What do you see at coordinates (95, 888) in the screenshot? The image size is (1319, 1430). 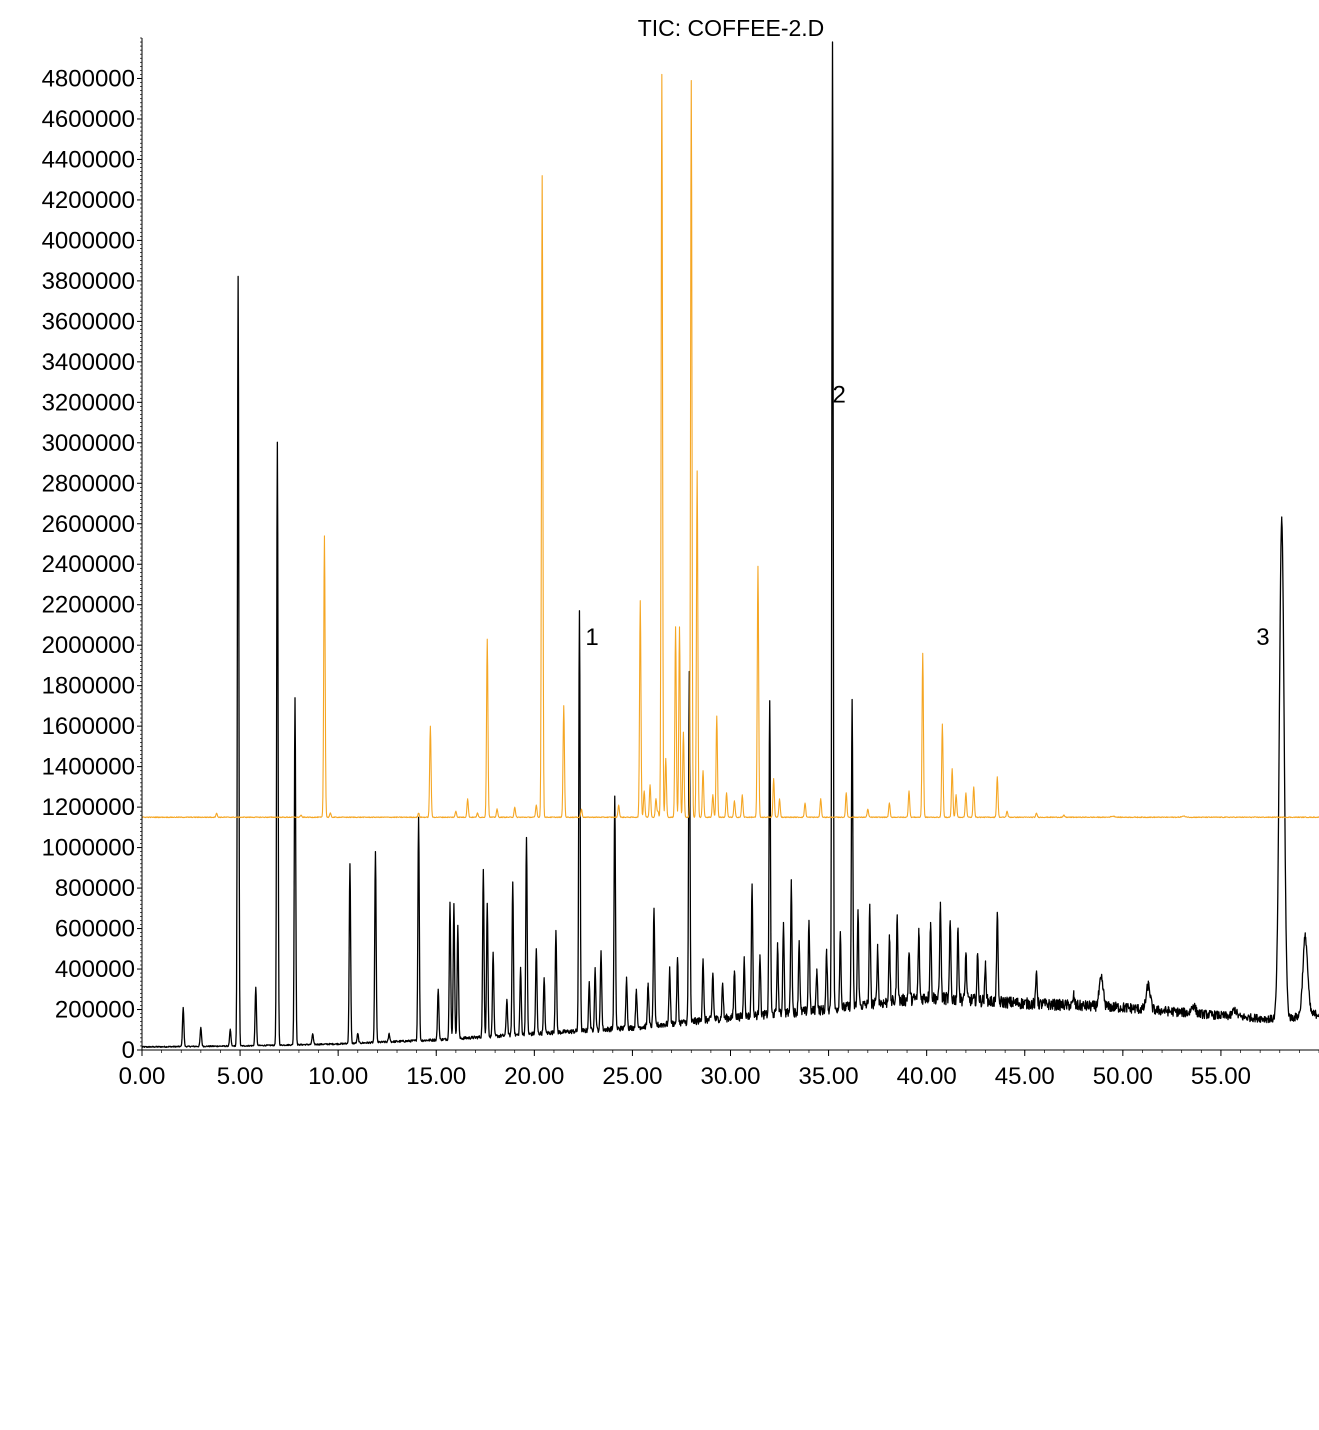 I see `y-tick-label: 800000` at bounding box center [95, 888].